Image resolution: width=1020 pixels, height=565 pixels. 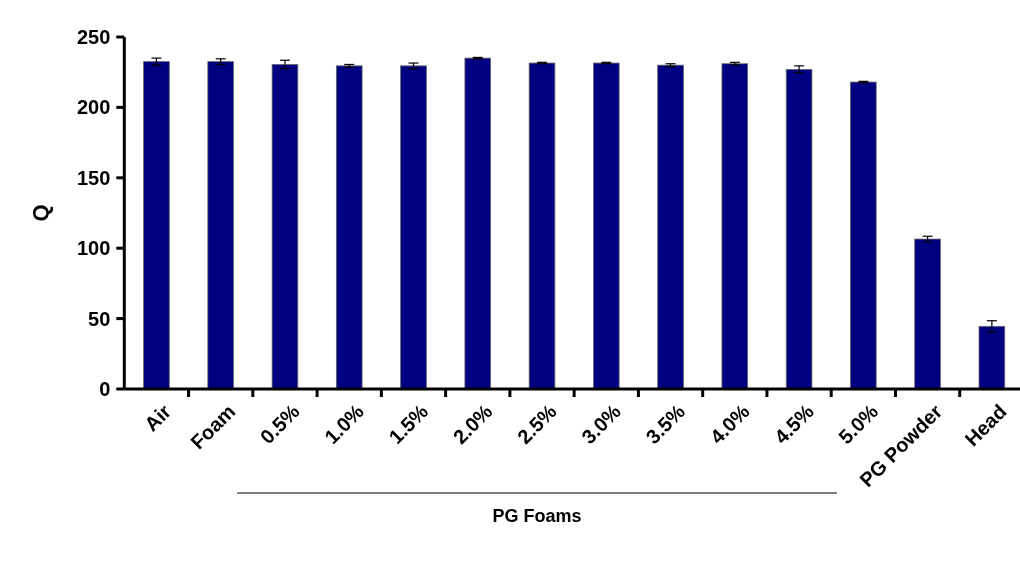 I want to click on y-tick-label: 50, so click(x=99, y=318).